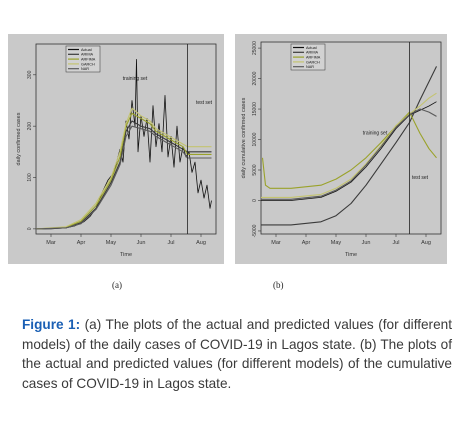  Describe the element at coordinates (30, 177) in the screenshot. I see `y-tick-label: 100` at that location.